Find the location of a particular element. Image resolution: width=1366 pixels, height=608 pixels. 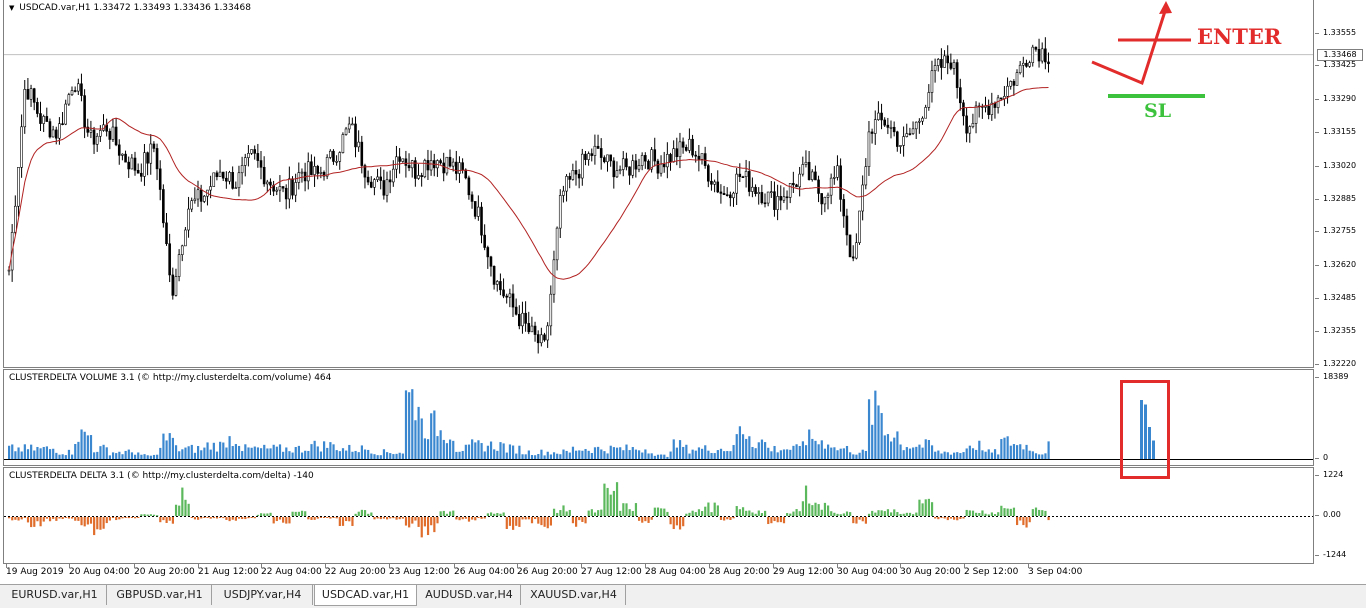

chart-tab-audusd: AUDUSD.var,H4 is located at coordinates (469, 595).